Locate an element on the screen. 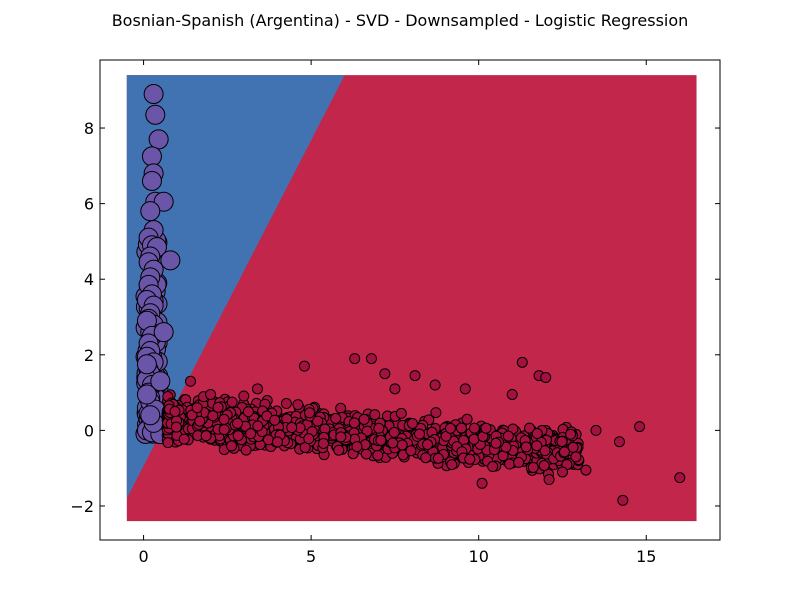 This screenshot has height=600, width=800. x-tick-label: 10 is located at coordinates (479, 556).